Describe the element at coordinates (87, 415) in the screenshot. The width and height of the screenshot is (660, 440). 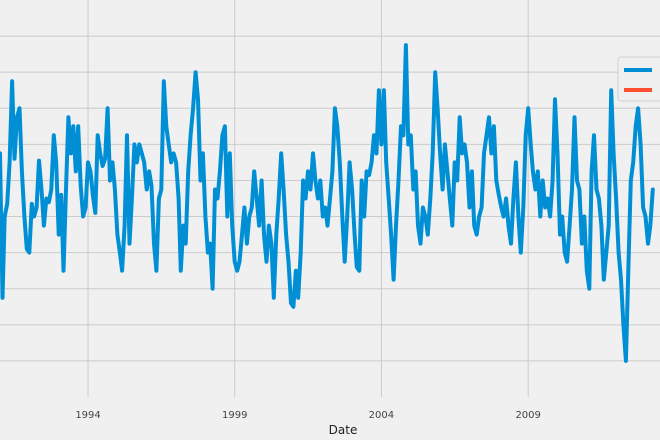
I see `x-tick-label: 1994` at that location.